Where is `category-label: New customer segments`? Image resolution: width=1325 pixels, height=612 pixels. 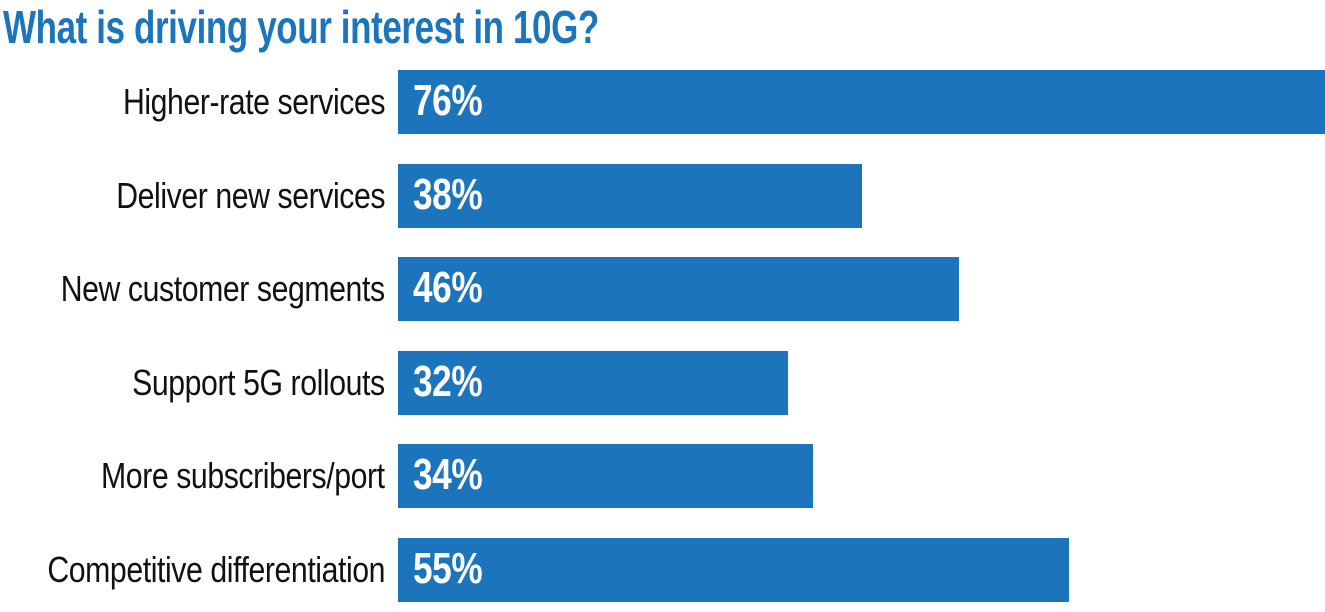
category-label: New customer segments is located at coordinates (223, 289).